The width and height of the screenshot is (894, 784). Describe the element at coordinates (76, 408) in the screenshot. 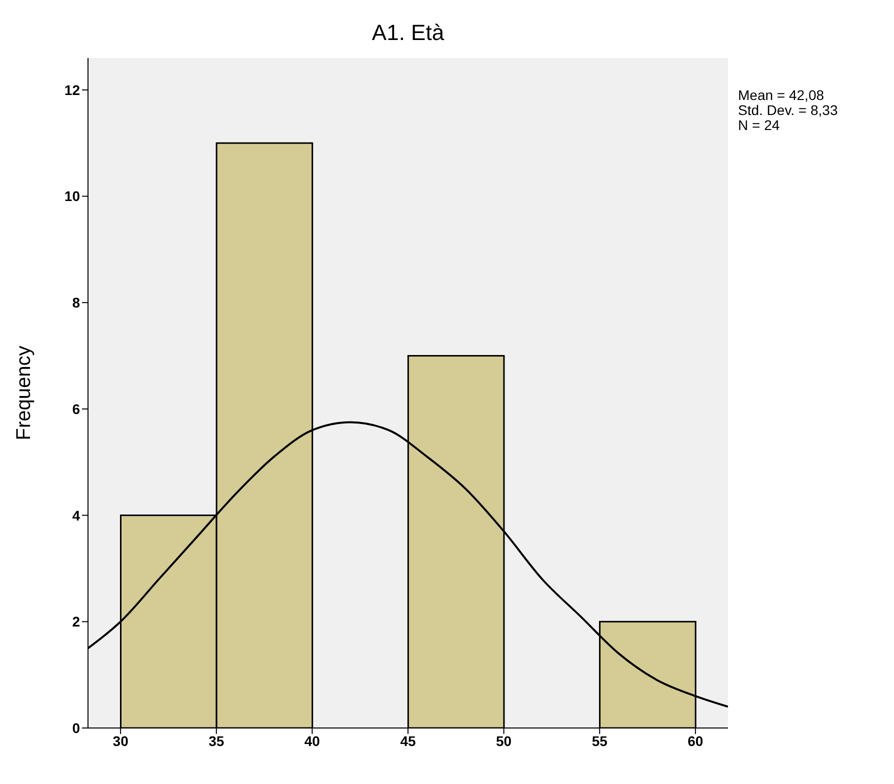

I see `y-tick-label: 6` at that location.